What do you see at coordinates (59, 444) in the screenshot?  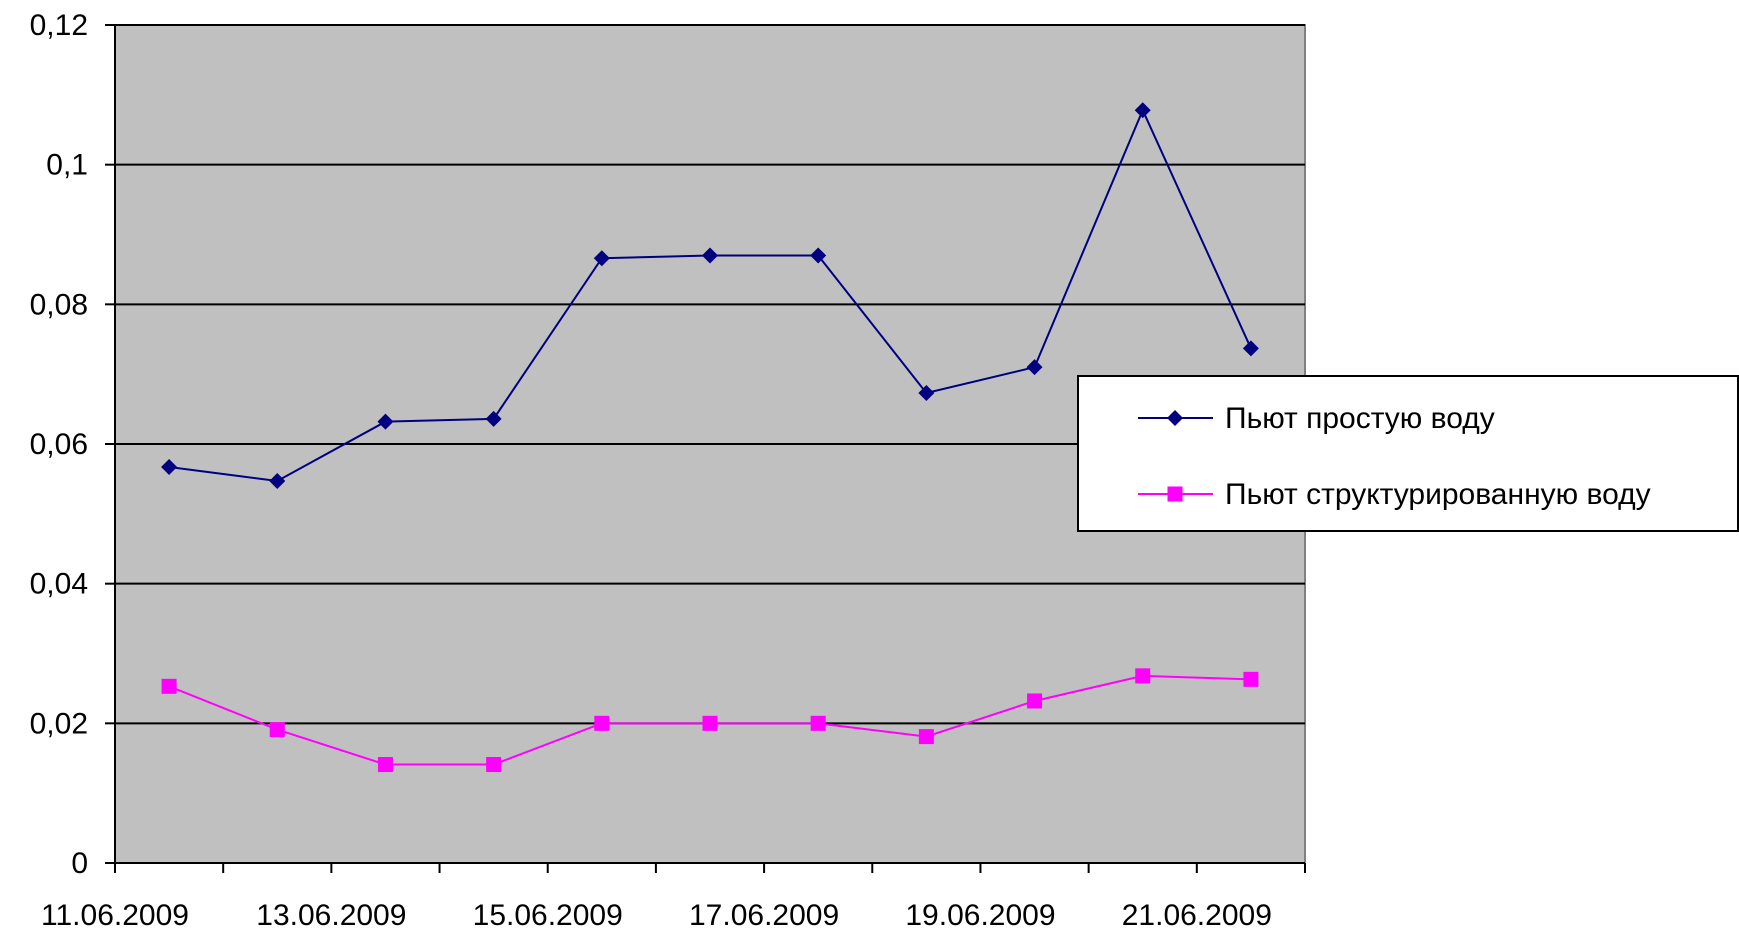 I see `y-tick-label: 0,06` at bounding box center [59, 444].